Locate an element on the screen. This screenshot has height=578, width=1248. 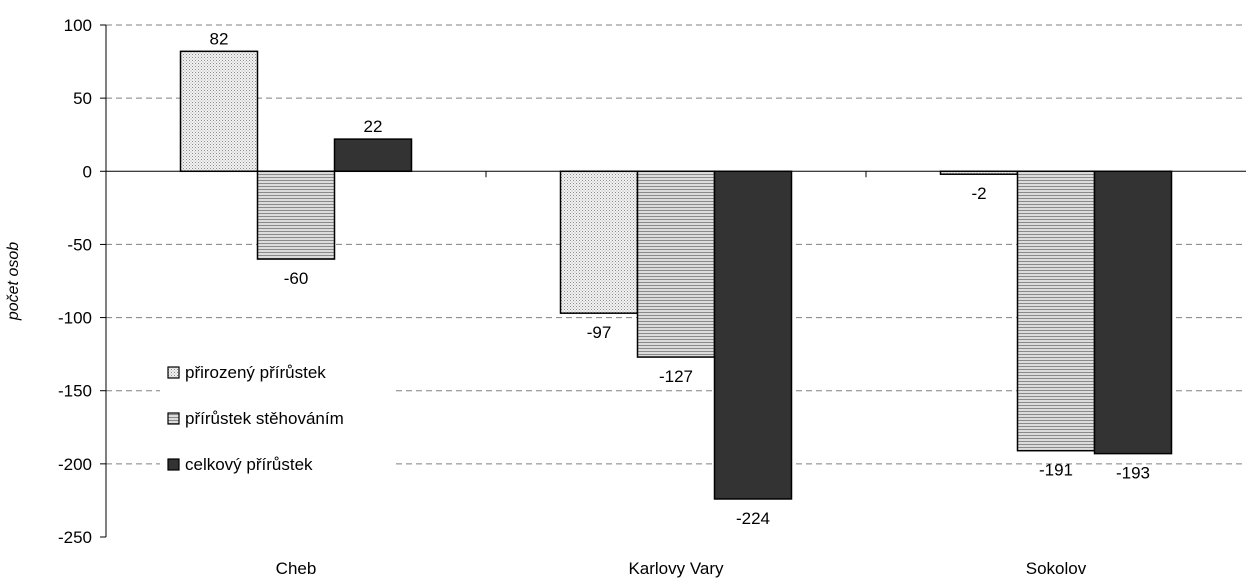
data-label: -97 is located at coordinates (599, 332).